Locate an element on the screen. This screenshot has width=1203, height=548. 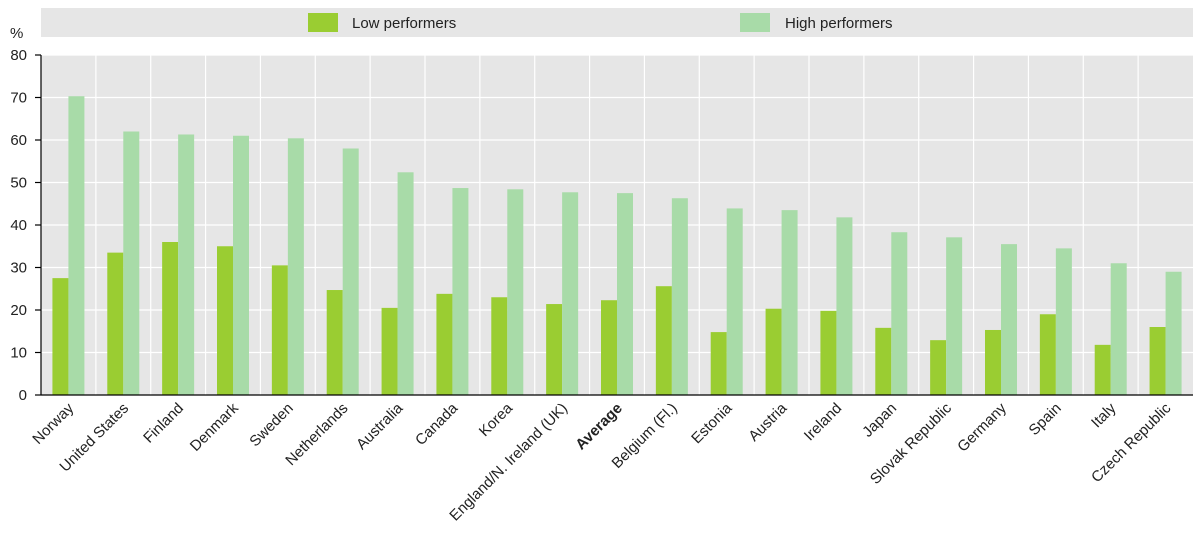
legend-label-high: High performers is located at coordinates (839, 23).